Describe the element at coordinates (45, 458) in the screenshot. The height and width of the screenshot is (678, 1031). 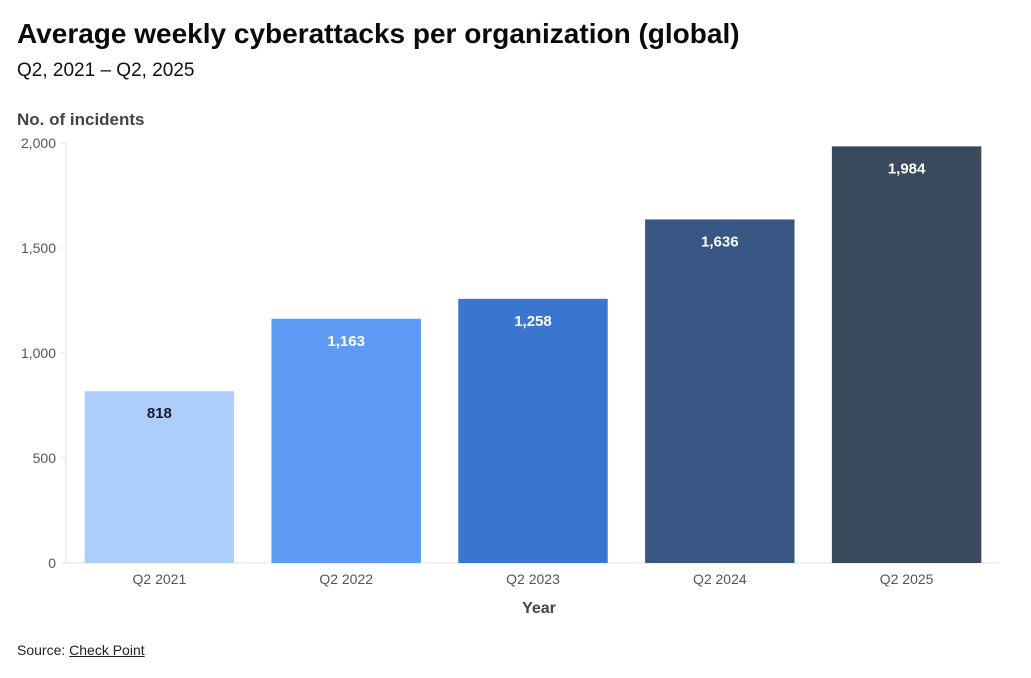
I see `y-tick-label: 500` at that location.